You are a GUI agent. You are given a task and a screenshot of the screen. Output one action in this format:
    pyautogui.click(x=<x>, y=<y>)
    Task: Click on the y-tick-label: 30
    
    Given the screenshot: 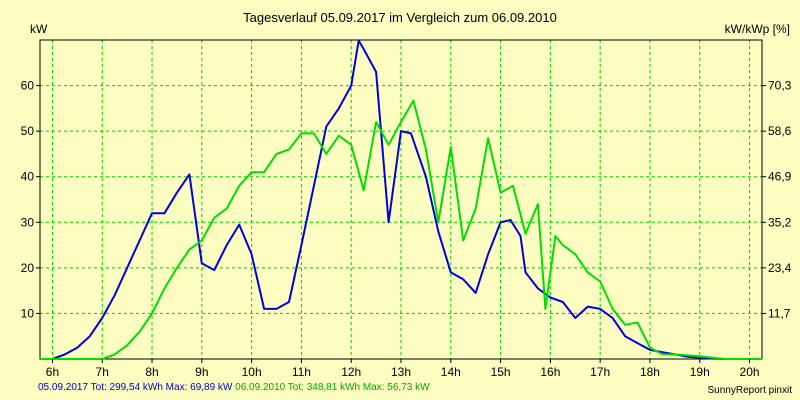 What is the action you would take?
    pyautogui.click(x=28, y=222)
    